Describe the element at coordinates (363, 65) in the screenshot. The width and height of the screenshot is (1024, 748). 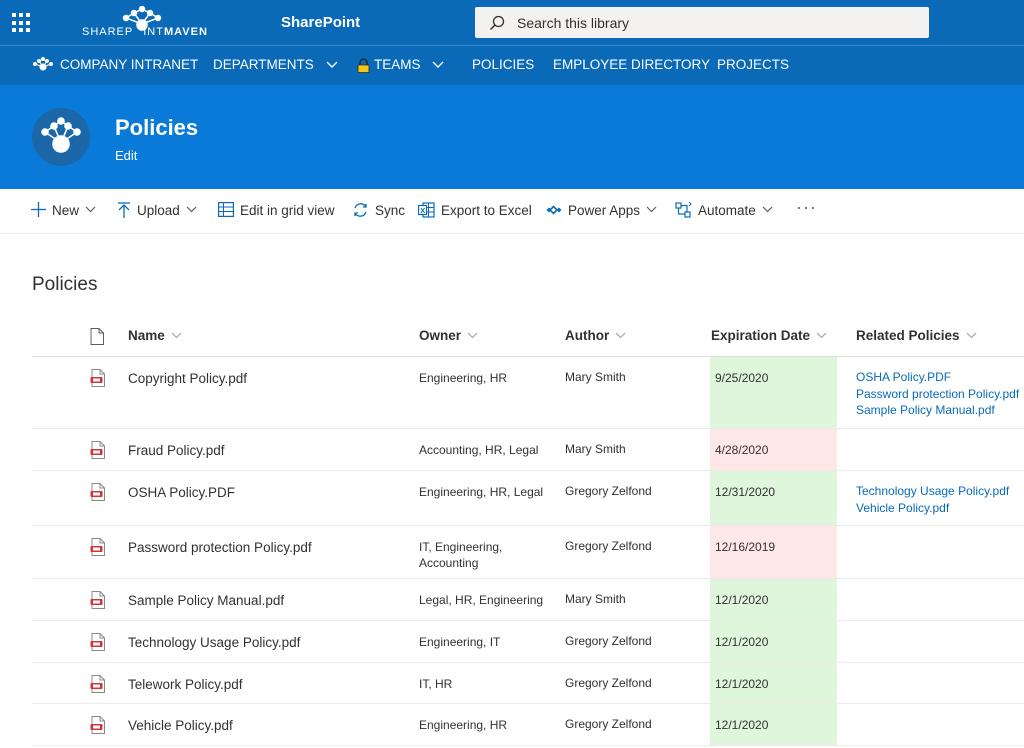
I see `lock-icon` at that location.